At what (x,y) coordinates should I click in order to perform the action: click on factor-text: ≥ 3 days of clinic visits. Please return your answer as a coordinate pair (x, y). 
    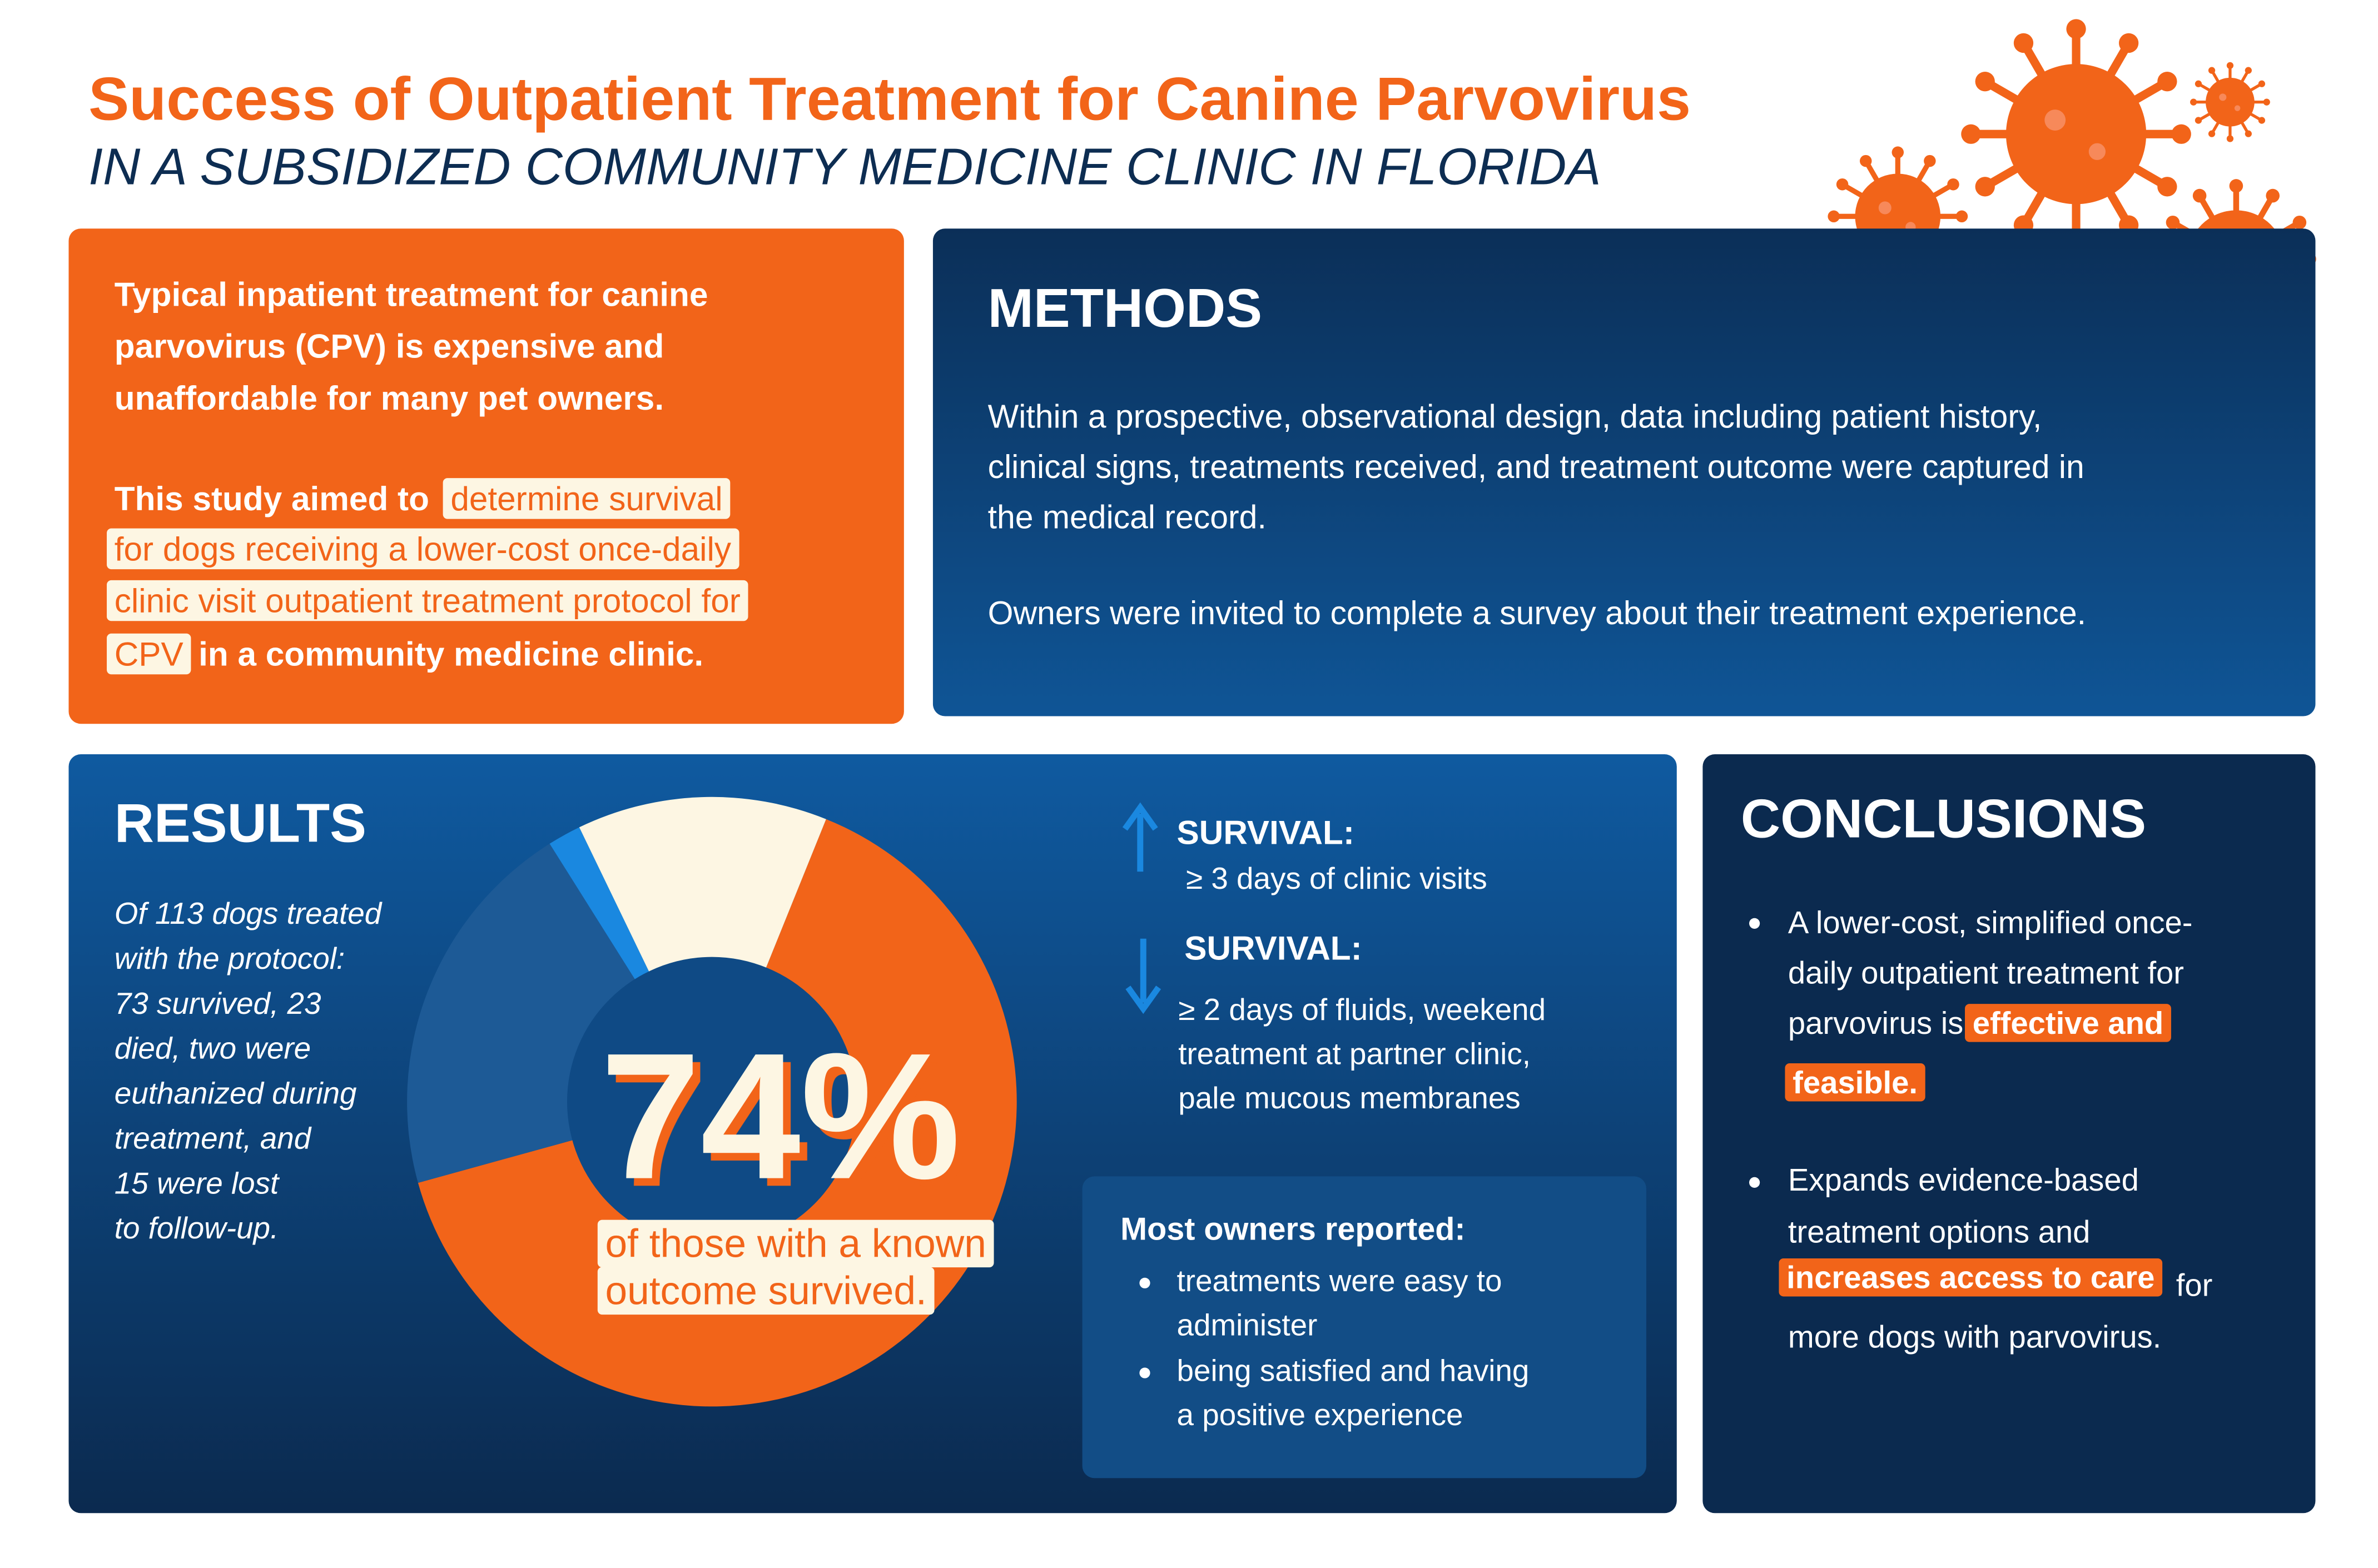
    Looking at the image, I should click on (1336, 878).